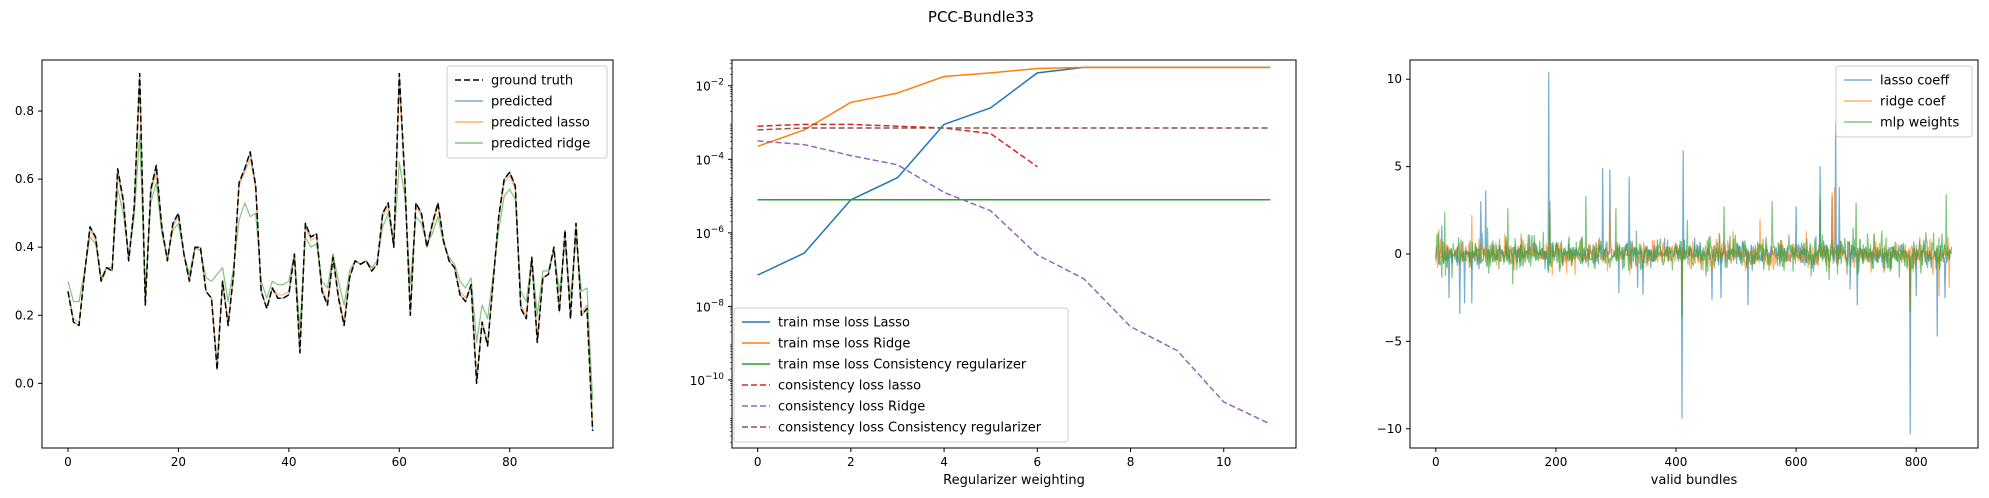  Describe the element at coordinates (330, 267) in the screenshot. I see `series-line-predicted-ridge` at that location.